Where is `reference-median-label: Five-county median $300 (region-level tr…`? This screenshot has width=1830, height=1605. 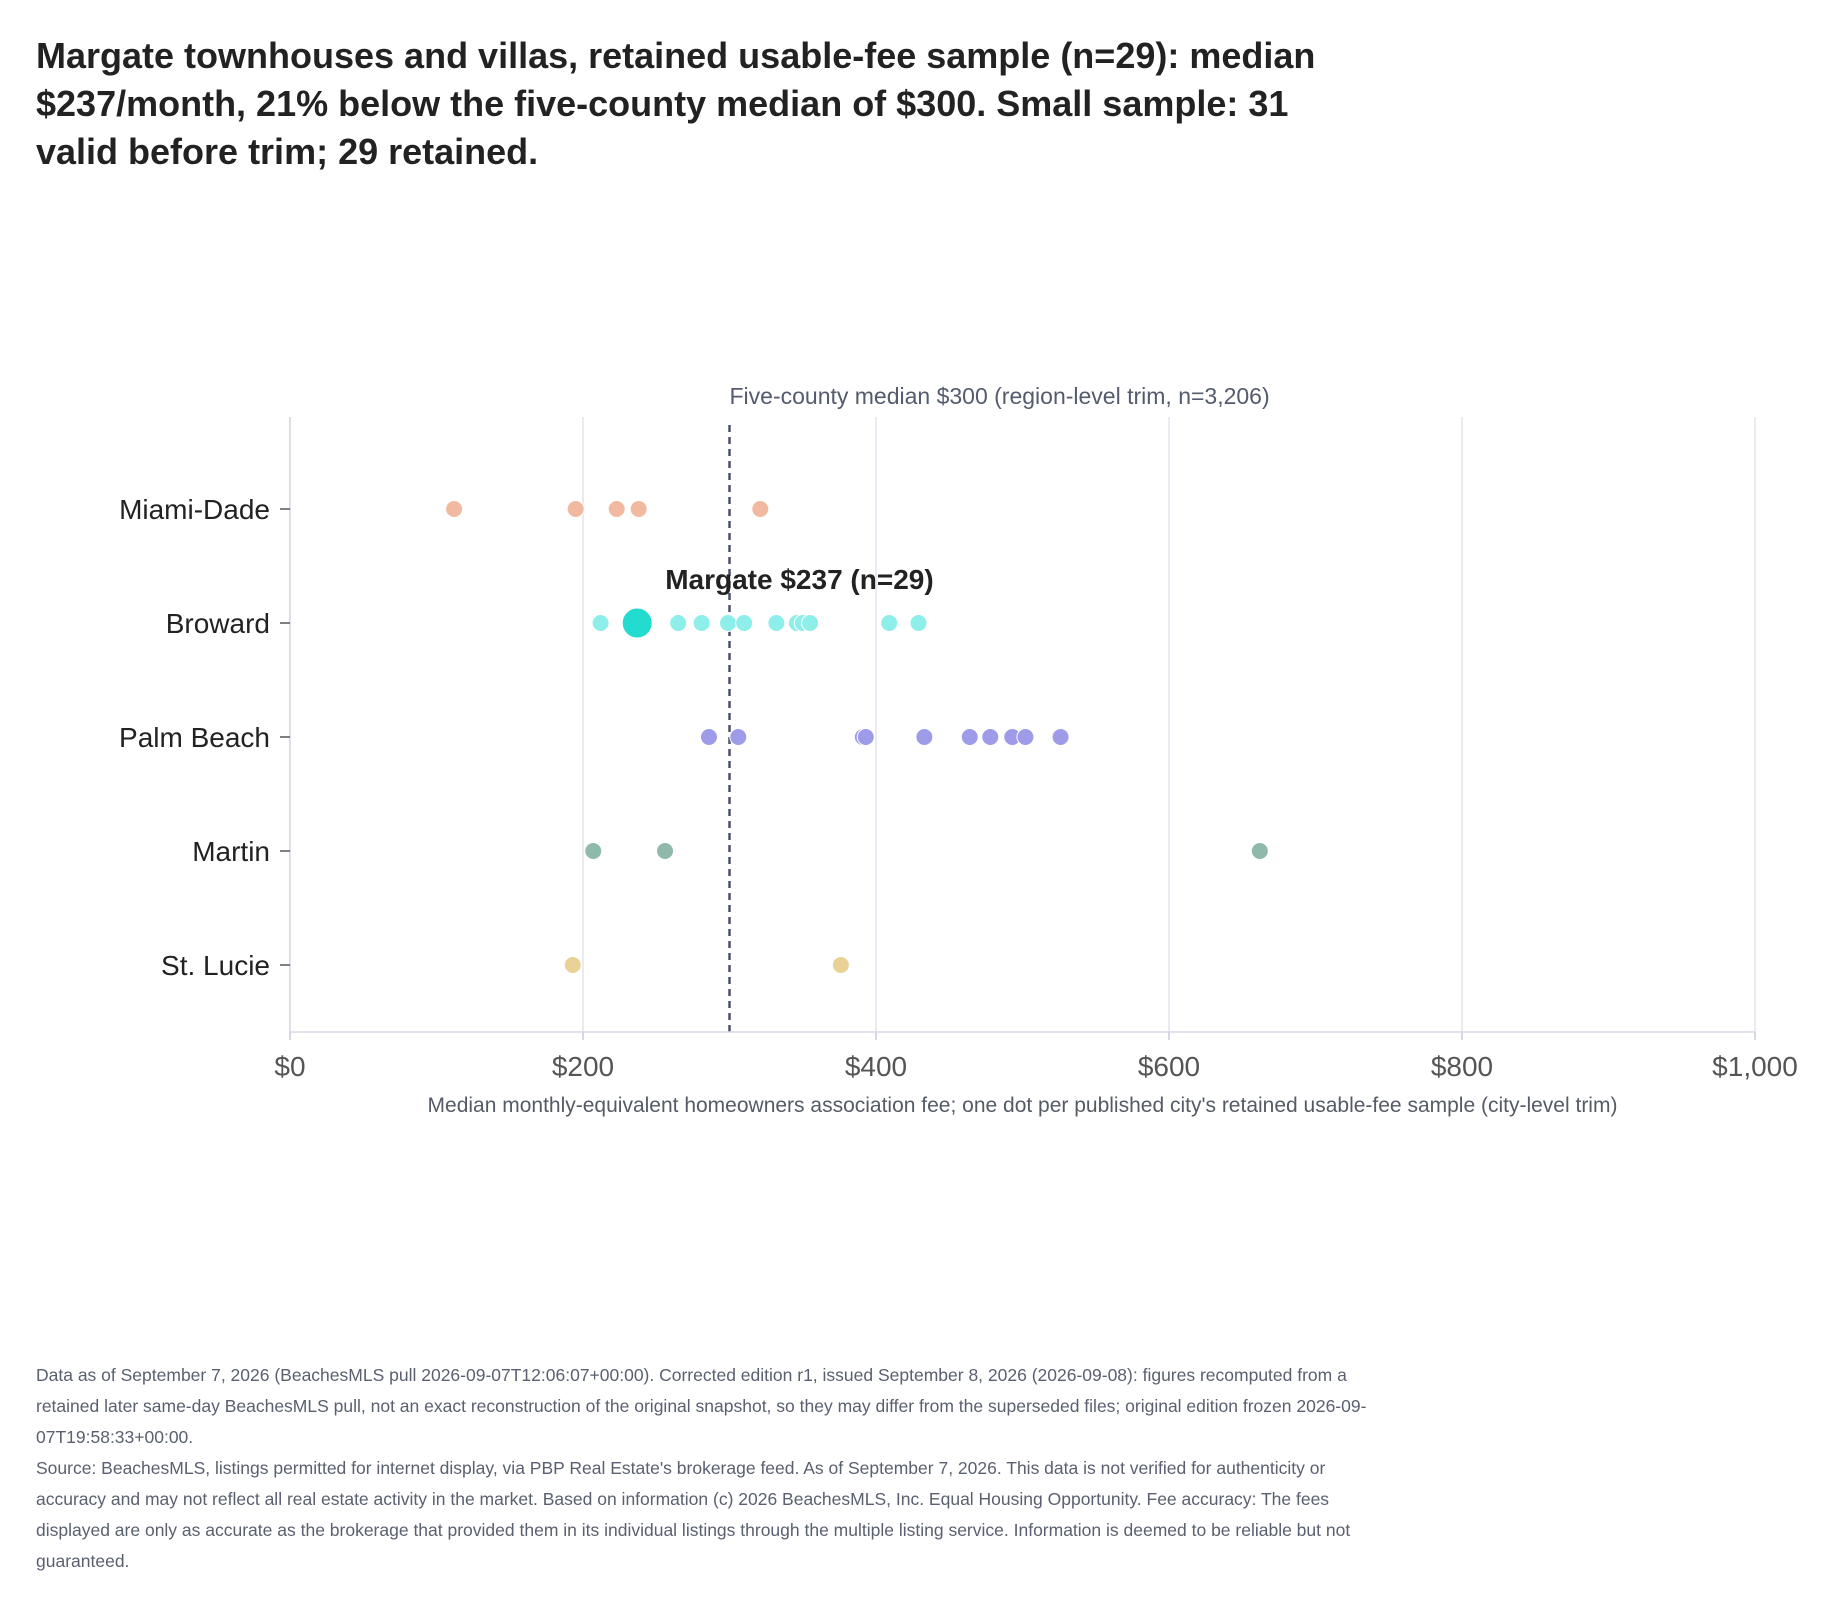 reference-median-label: Five-county median $300 (region-level tr… is located at coordinates (1000, 396).